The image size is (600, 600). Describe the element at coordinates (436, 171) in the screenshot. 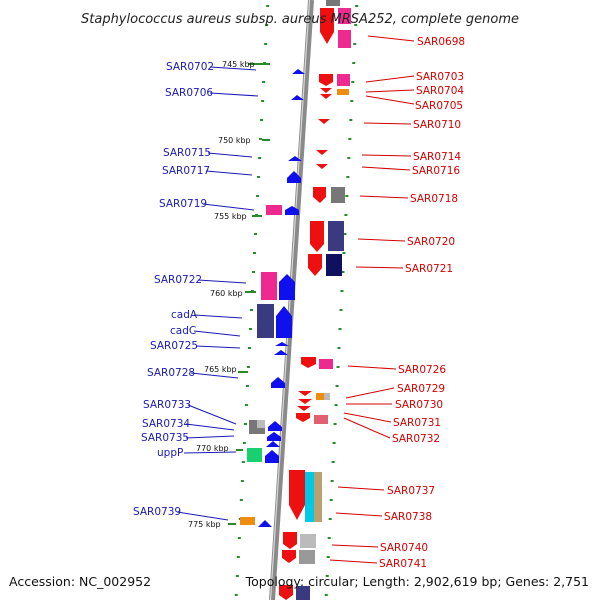

I see `gene-label-sar0716: SAR0716` at that location.